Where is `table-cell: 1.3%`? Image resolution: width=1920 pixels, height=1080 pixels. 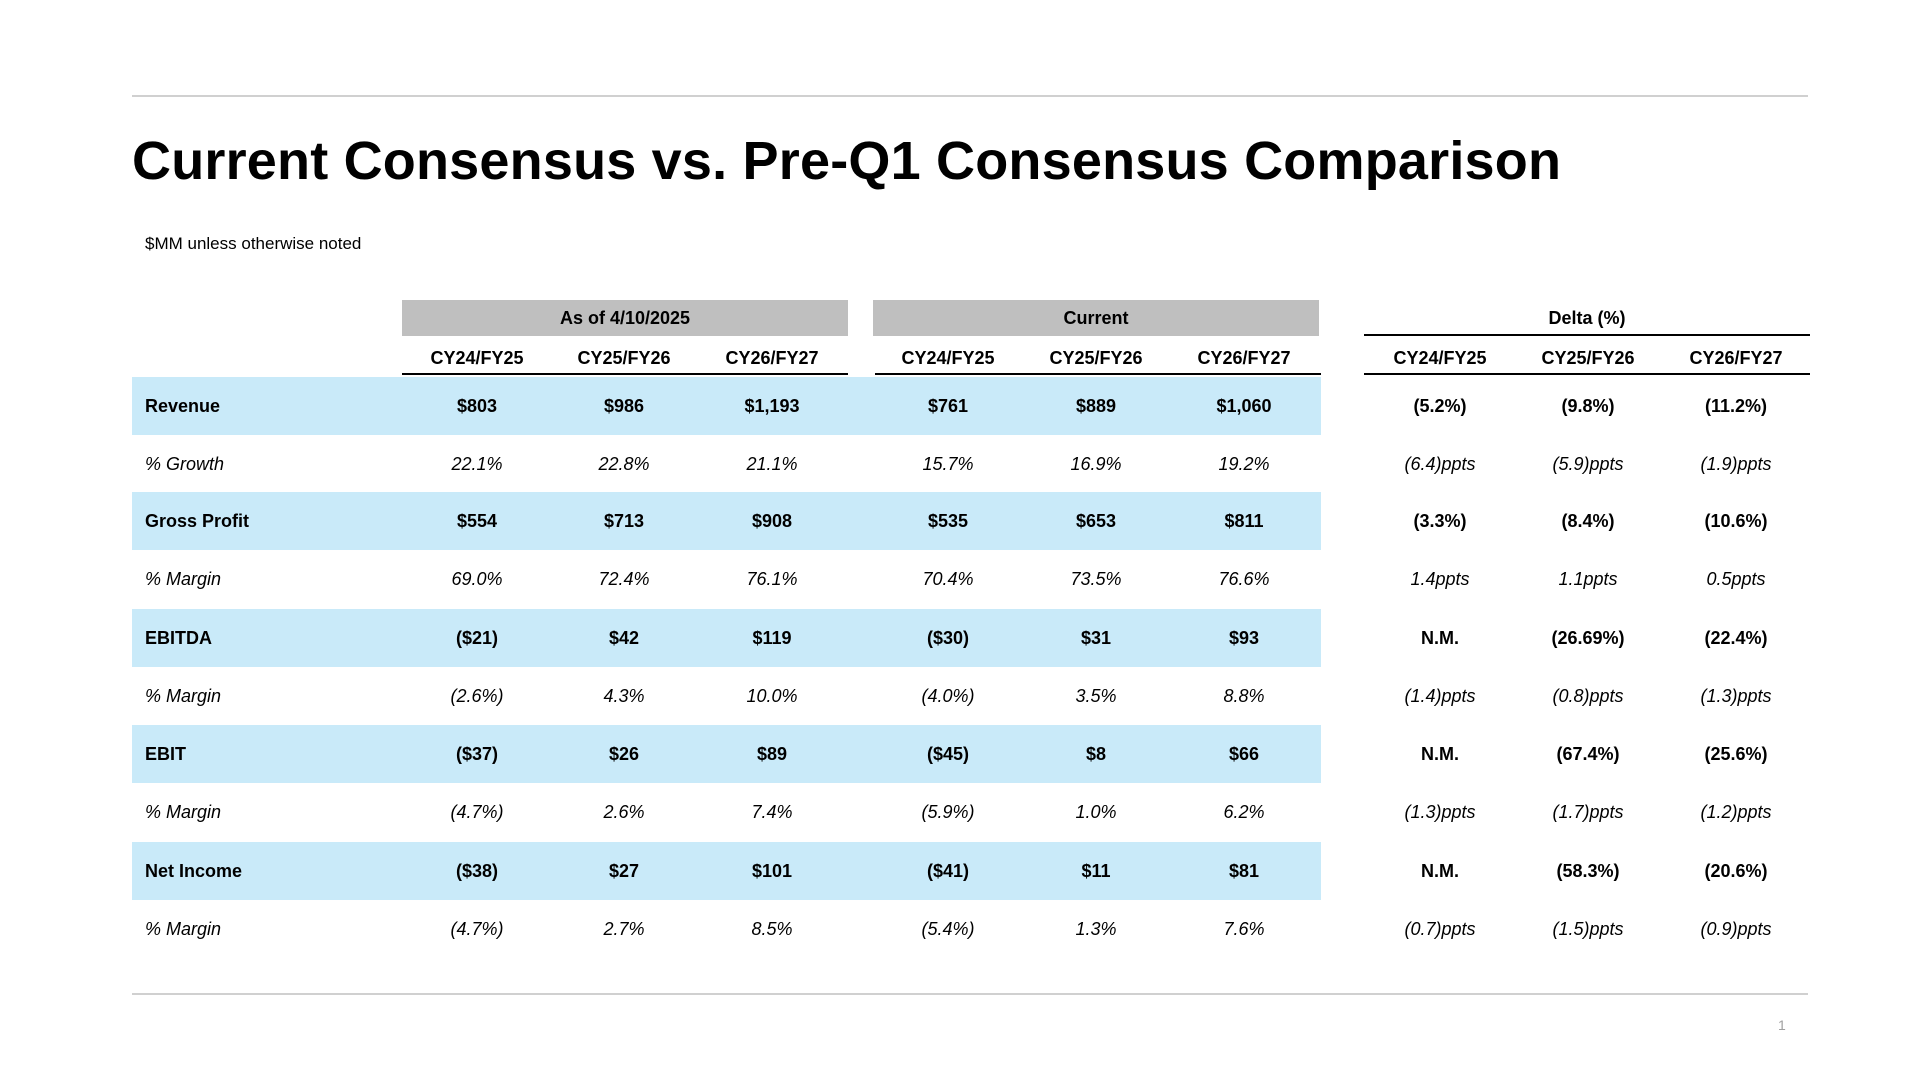
table-cell: 1.3% is located at coordinates (1096, 929).